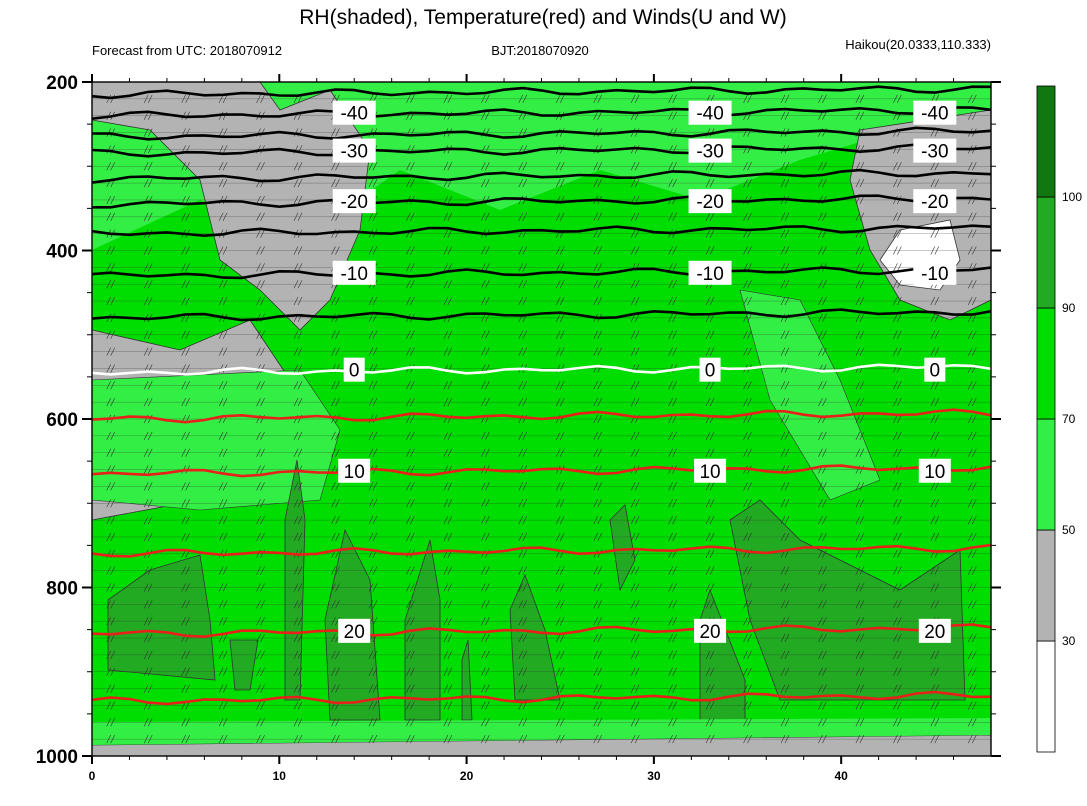 The height and width of the screenshot is (806, 1087). Describe the element at coordinates (1069, 419) in the screenshot. I see `colorbar-tick-label: 70` at that location.